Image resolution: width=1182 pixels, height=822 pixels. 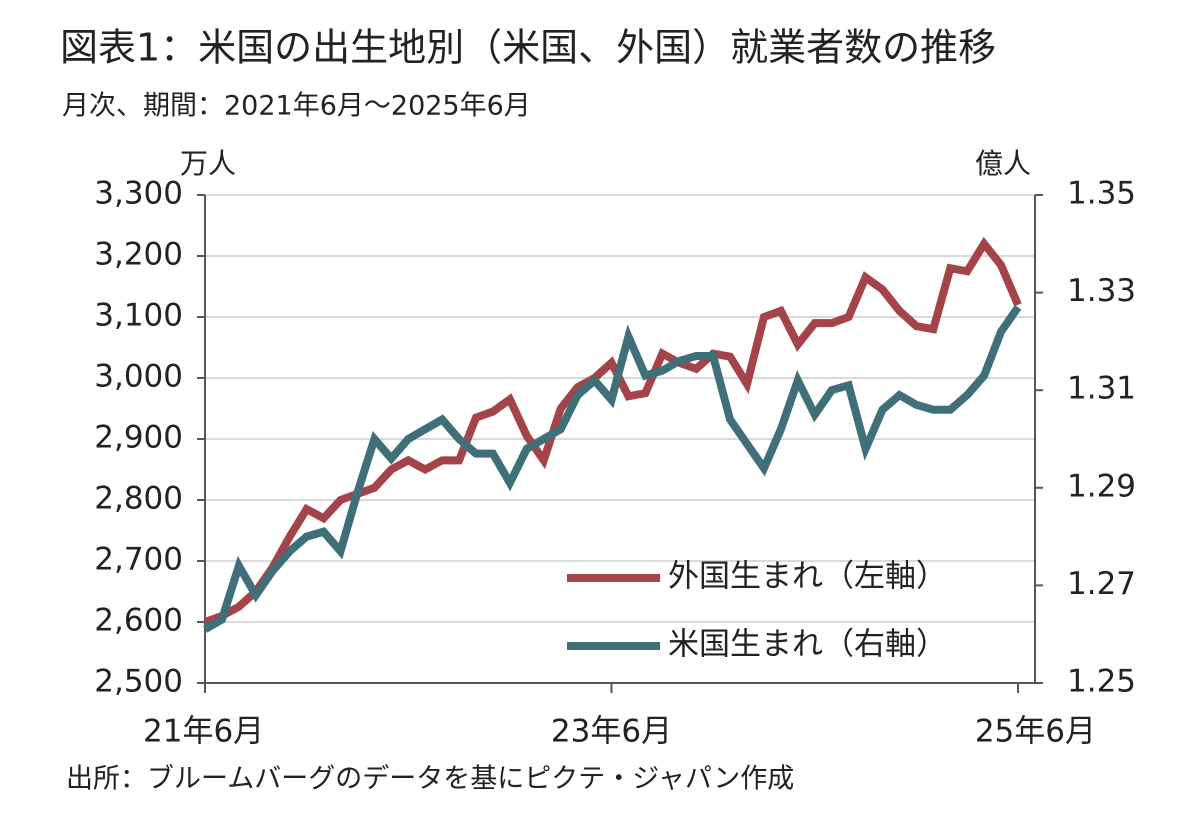 I want to click on y-tick-label: 2,900, so click(x=138, y=438).